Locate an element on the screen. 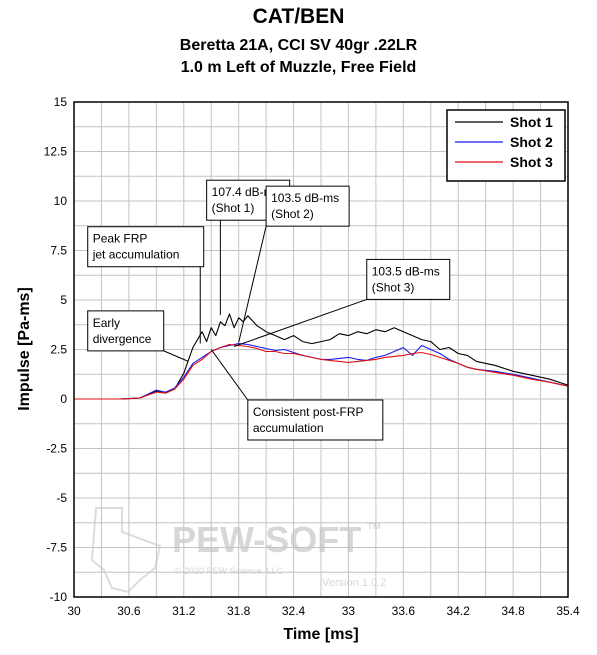 The width and height of the screenshot is (597, 655). chart-subtitle-line-2: 1.0 m Left of Muzzle, Free Field is located at coordinates (298, 67).